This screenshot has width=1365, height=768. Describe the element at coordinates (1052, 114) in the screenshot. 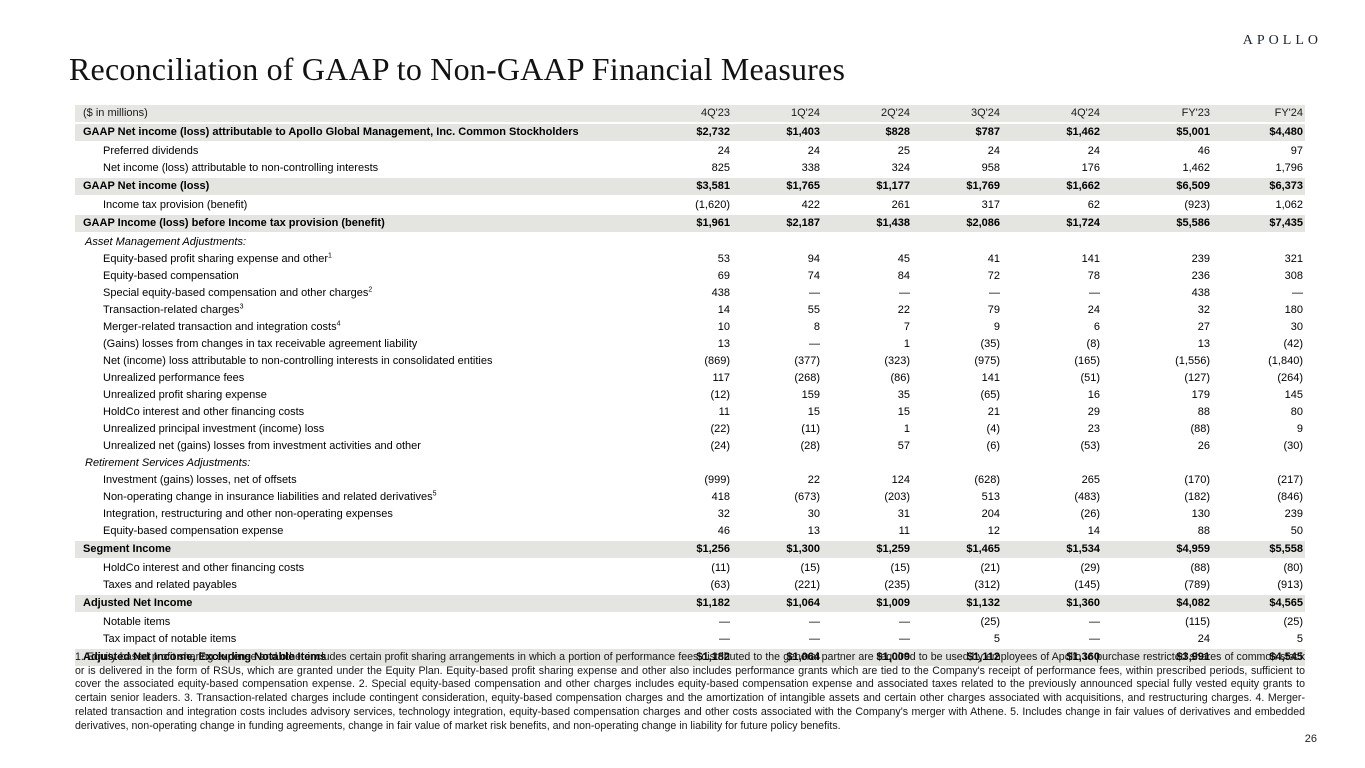

I see `column-header: 4Q'24` at that location.